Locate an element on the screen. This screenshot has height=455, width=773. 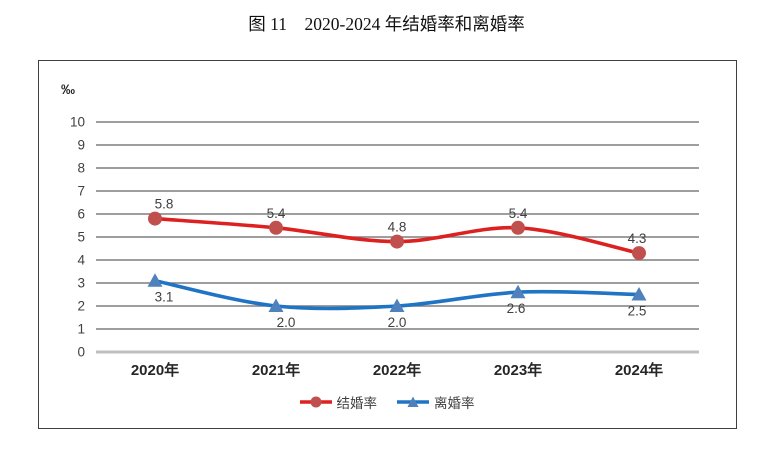
x-tick-label: 2024年 is located at coordinates (639, 370).